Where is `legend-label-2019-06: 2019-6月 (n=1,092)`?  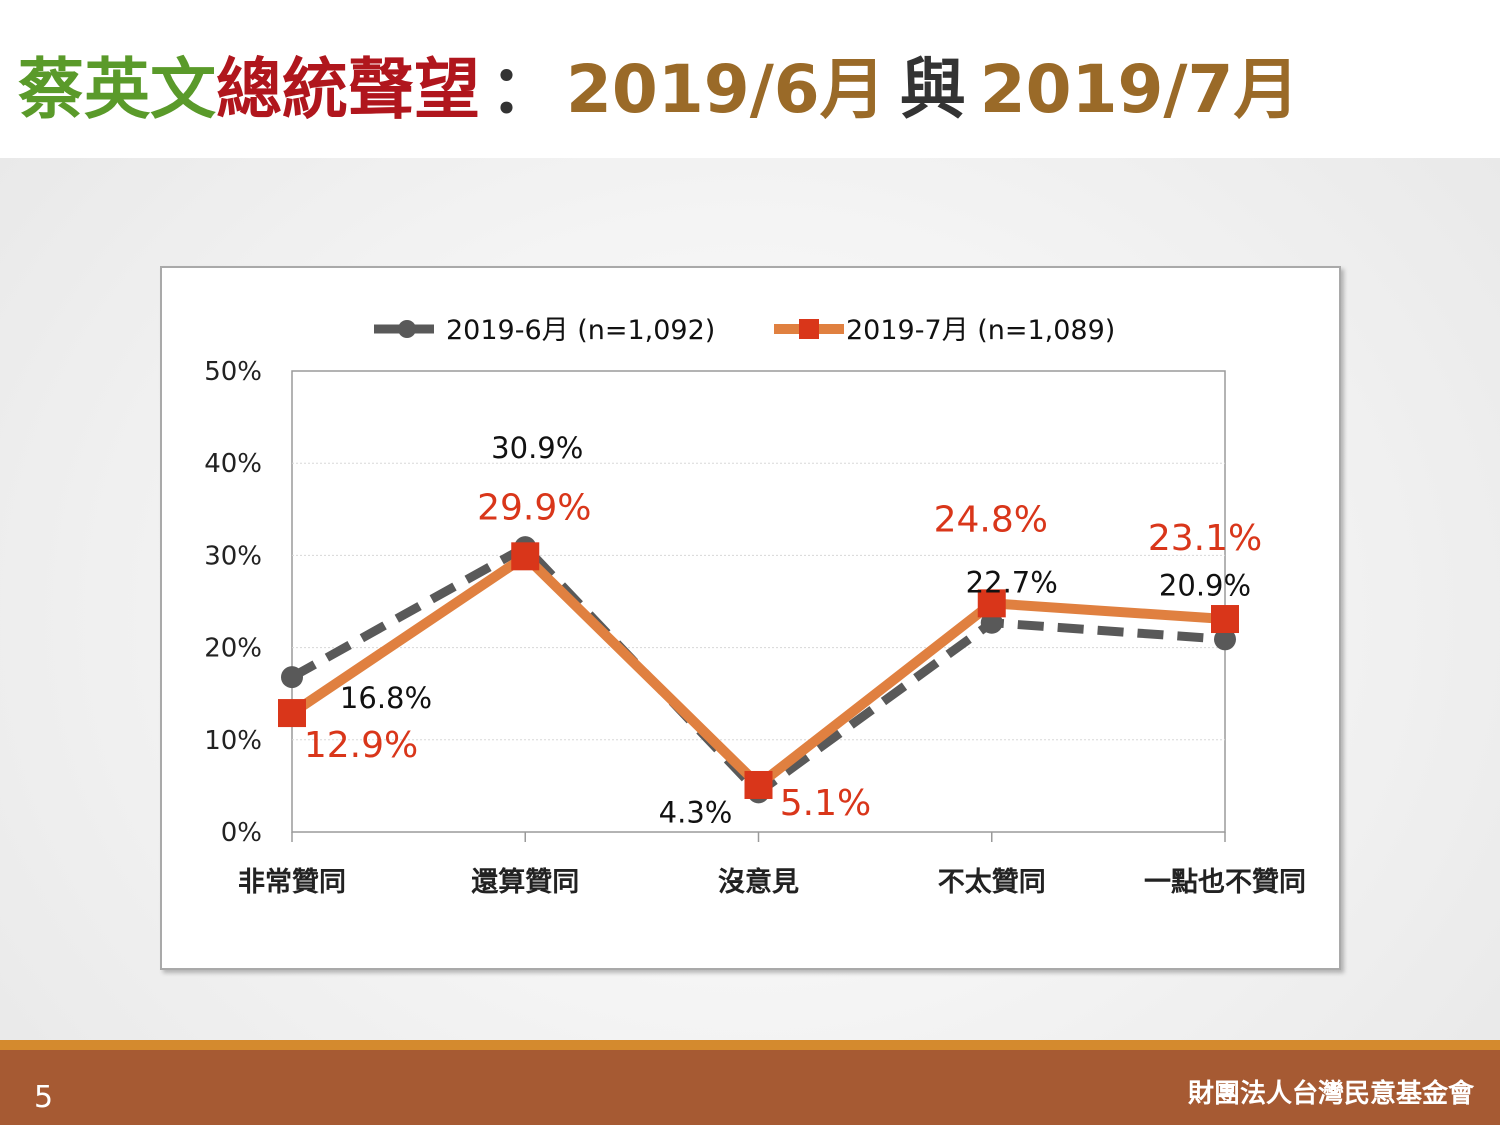
legend-label-2019-06: 2019-6月 (n=1,092) is located at coordinates (580, 330).